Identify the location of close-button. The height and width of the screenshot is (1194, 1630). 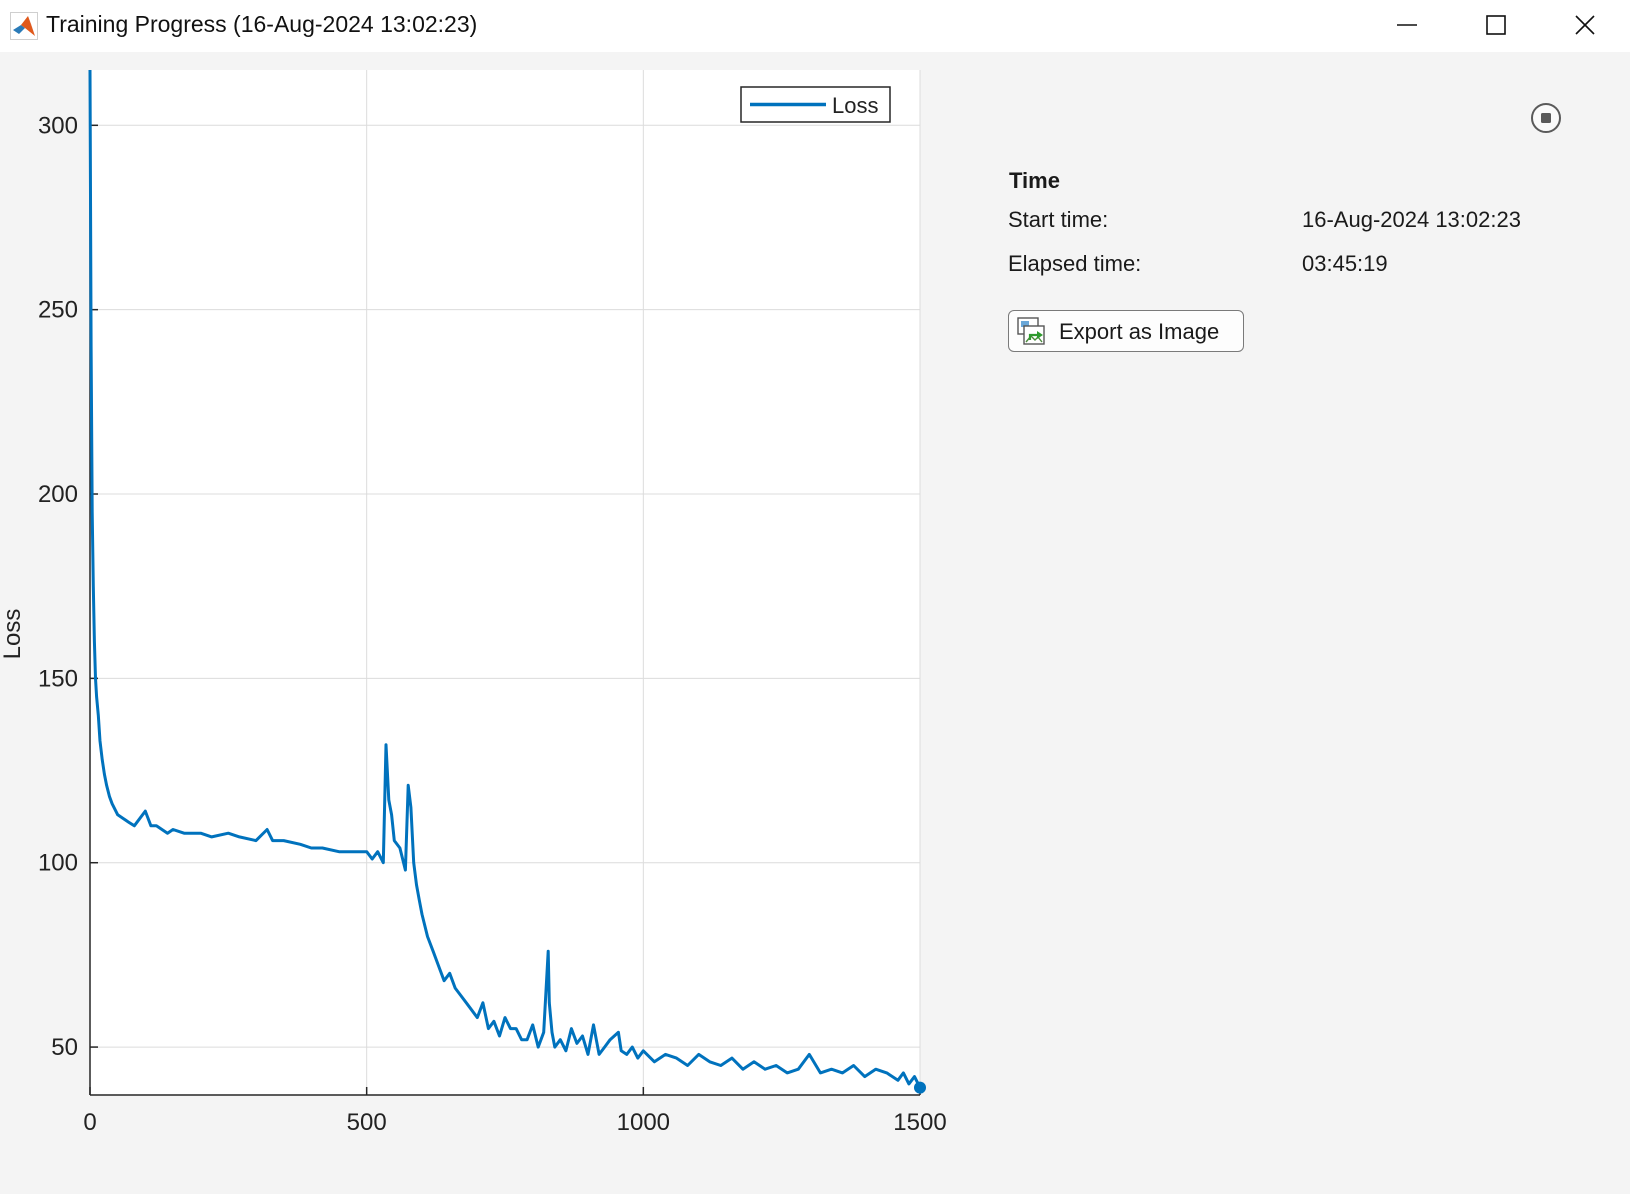
(1585, 25).